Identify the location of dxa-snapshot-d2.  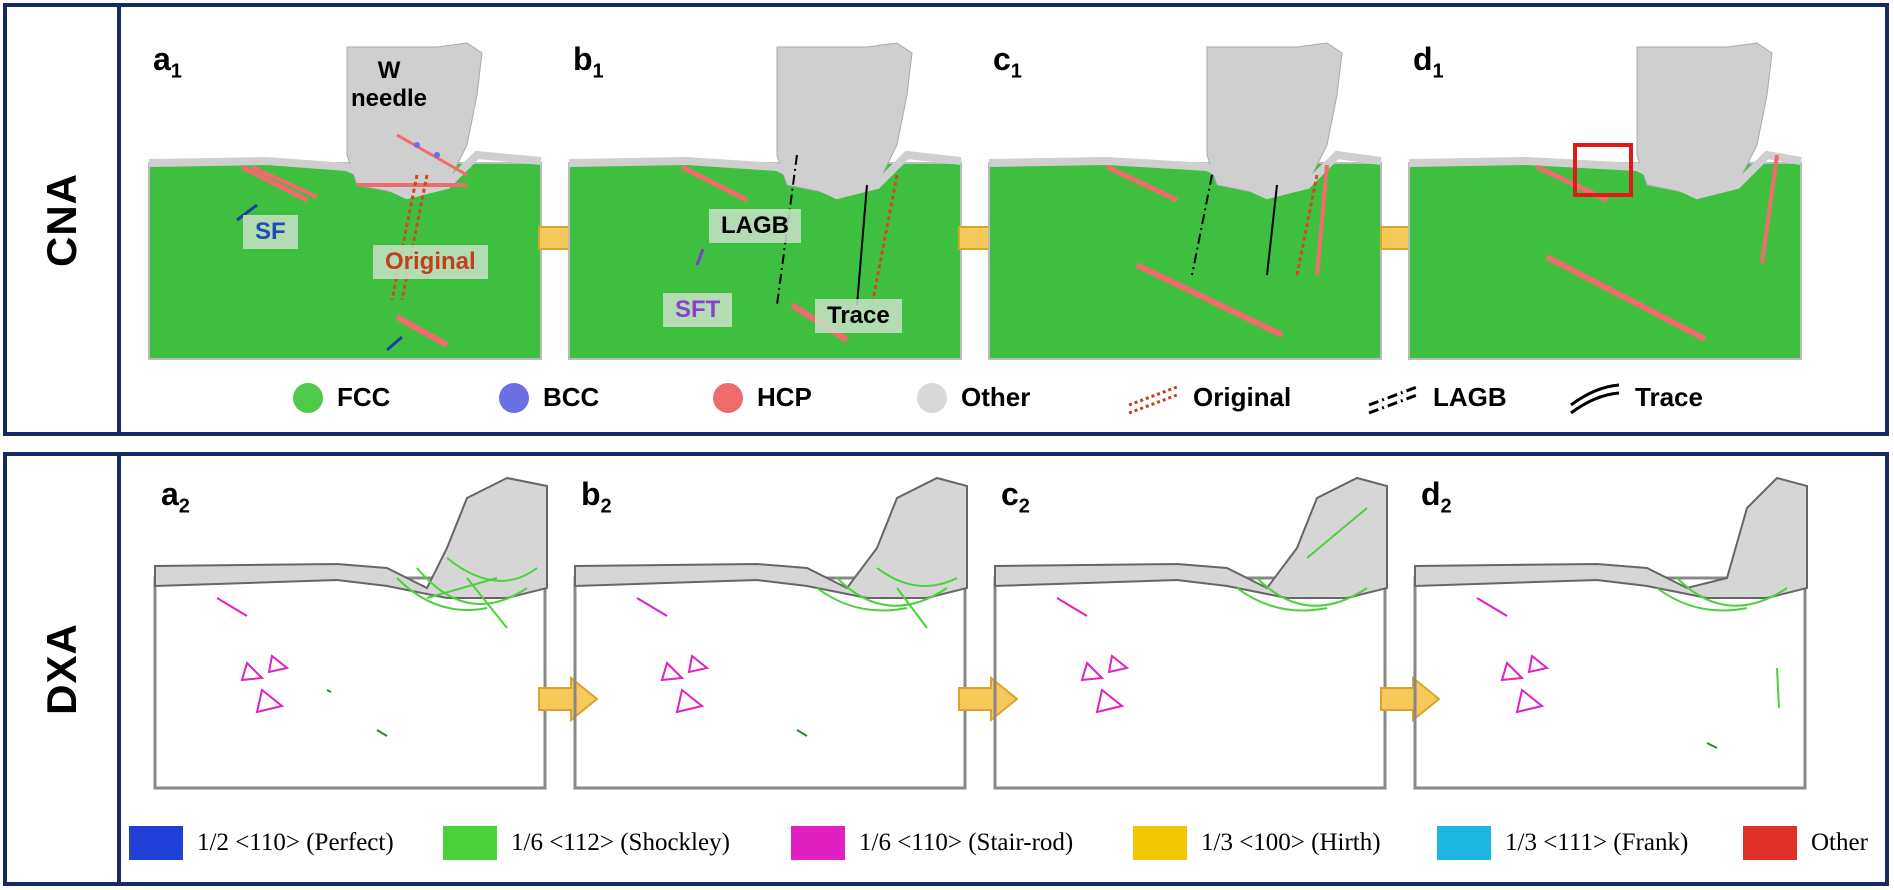
(1610, 633).